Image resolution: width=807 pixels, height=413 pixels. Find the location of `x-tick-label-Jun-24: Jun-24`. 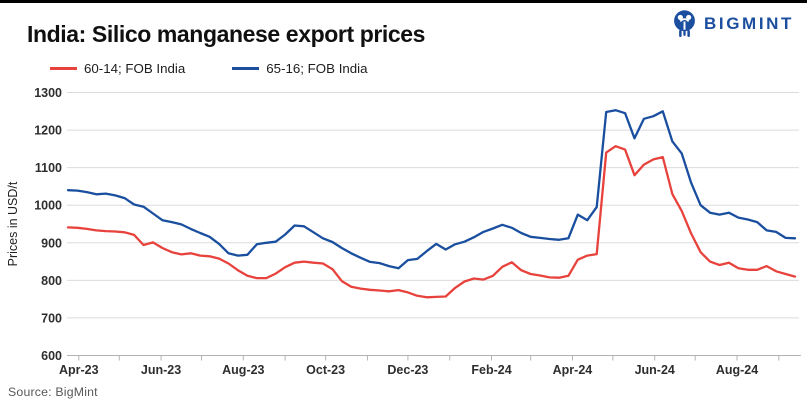

x-tick-label-Jun-24: Jun-24 is located at coordinates (655, 370).